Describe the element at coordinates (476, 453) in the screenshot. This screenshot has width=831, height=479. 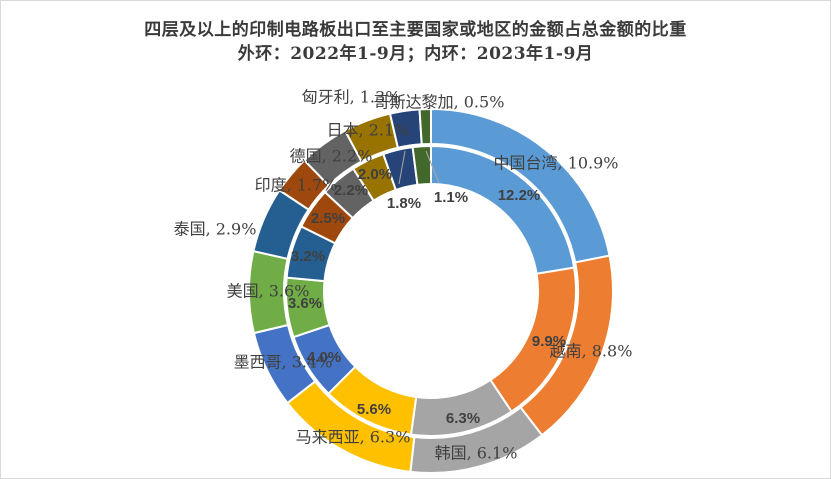
I see `outer-label-3: 韩国, 6.1%` at that location.